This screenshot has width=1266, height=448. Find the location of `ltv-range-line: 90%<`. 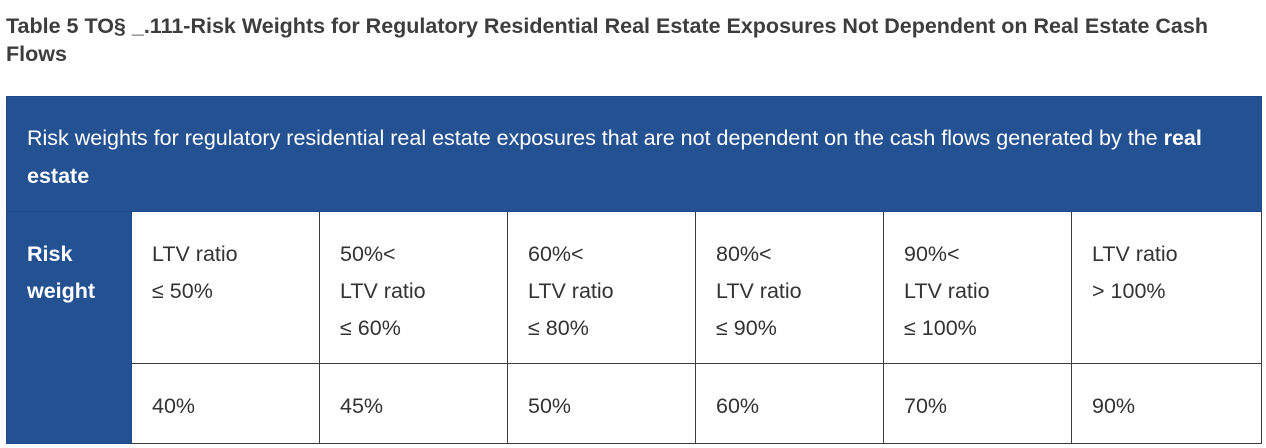

ltv-range-line: 90%< is located at coordinates (932, 254).